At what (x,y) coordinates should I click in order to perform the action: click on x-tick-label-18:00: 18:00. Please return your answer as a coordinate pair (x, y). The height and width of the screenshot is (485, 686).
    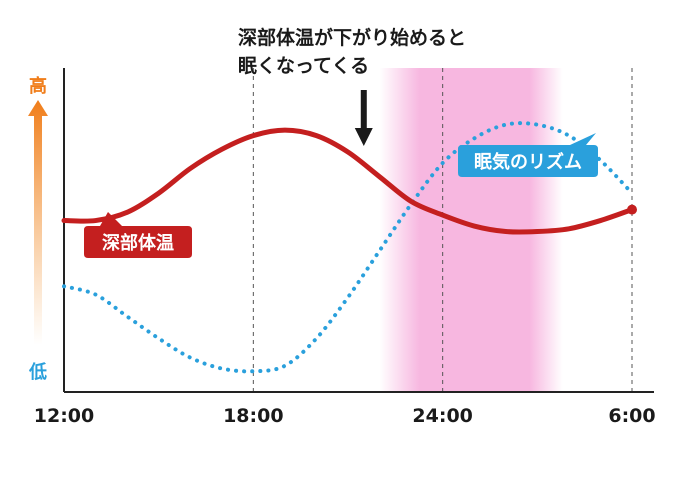
    Looking at the image, I should click on (253, 416).